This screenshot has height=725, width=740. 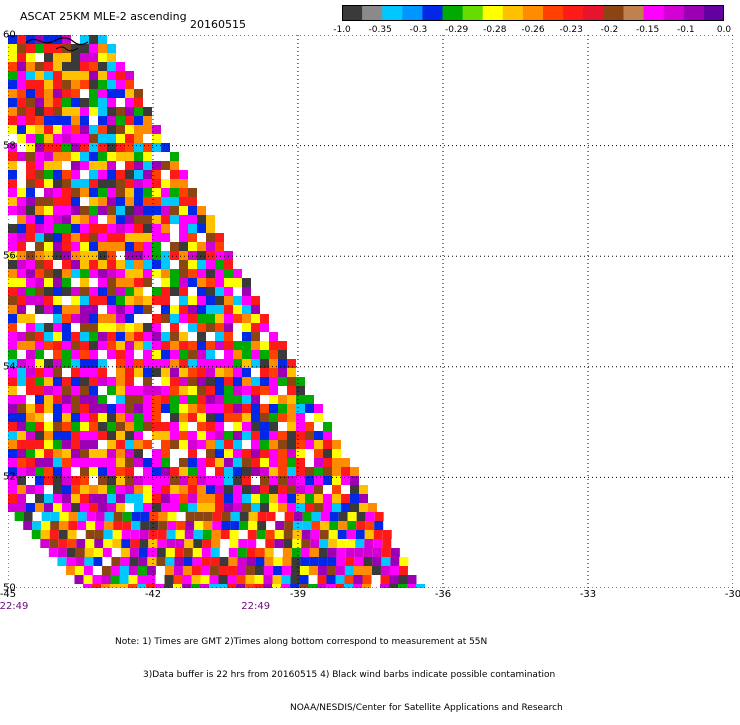 What do you see at coordinates (456, 30) in the screenshot?
I see `colorbar-label: -0.29` at bounding box center [456, 30].